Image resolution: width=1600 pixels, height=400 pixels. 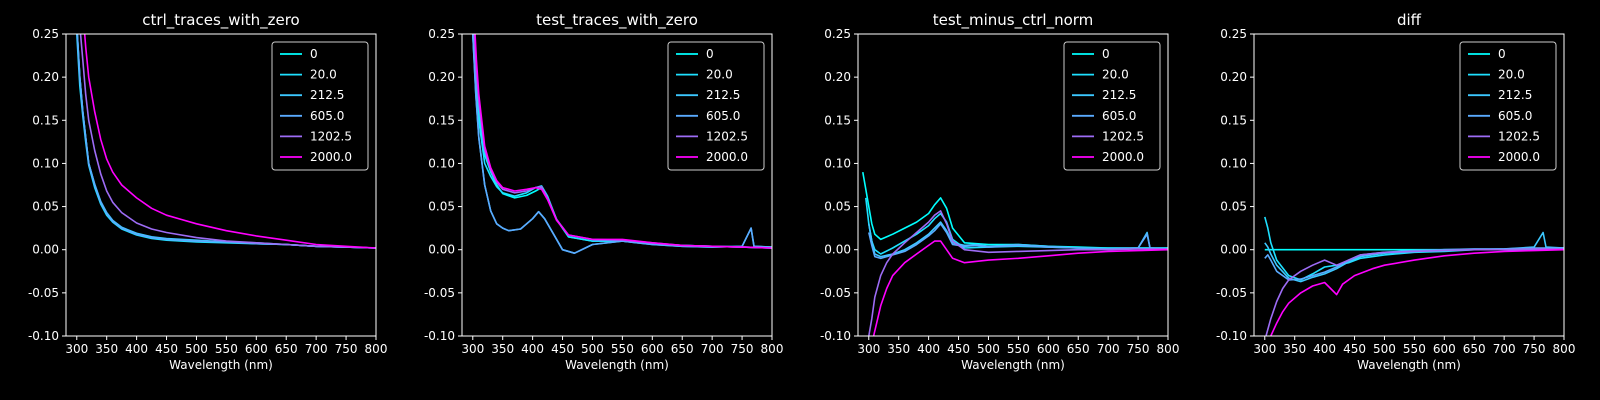 What do you see at coordinates (220, 20) in the screenshot?
I see `chart-title: ctrl_traces_with_zero` at bounding box center [220, 20].